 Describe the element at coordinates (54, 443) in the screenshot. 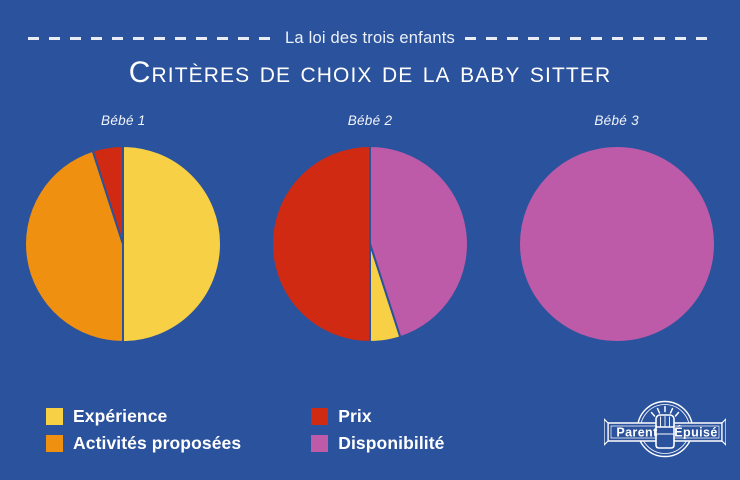

I see `legend-swatch-activities` at that location.